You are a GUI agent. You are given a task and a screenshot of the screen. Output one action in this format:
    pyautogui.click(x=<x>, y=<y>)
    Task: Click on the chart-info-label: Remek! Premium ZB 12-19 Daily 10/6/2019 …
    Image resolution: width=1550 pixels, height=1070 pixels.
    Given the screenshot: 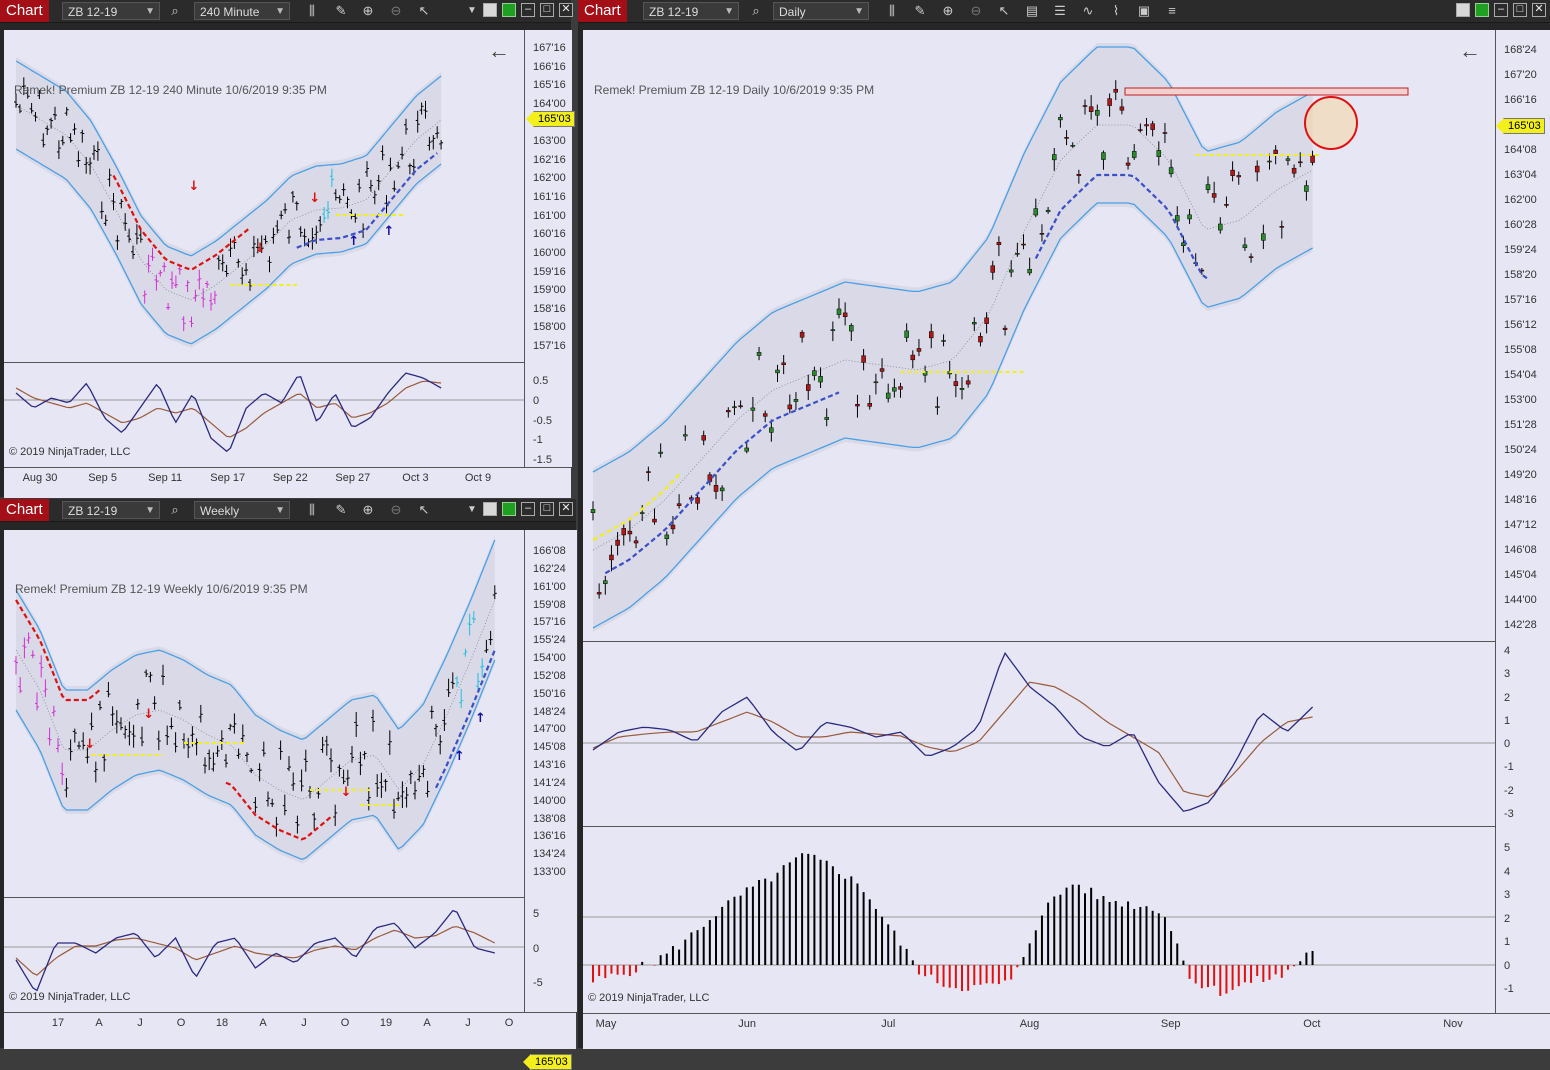 What is the action you would take?
    pyautogui.click(x=734, y=90)
    